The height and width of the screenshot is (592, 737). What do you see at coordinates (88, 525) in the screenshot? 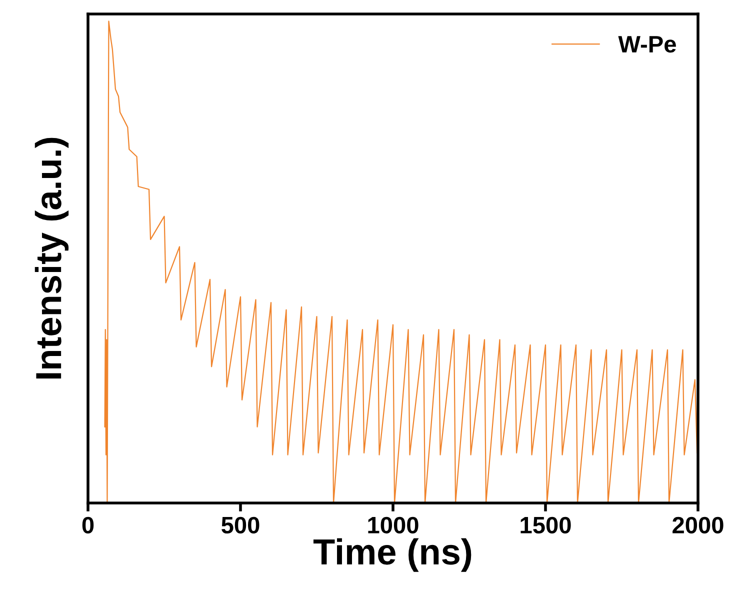
I see `x-tick-label: 0` at bounding box center [88, 525].